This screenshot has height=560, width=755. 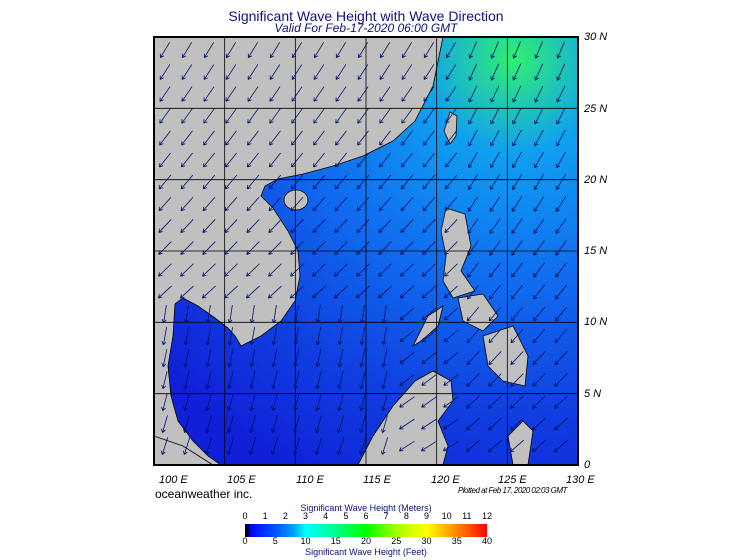 What do you see at coordinates (456, 541) in the screenshot?
I see `colorbar-tick: 35` at bounding box center [456, 541].